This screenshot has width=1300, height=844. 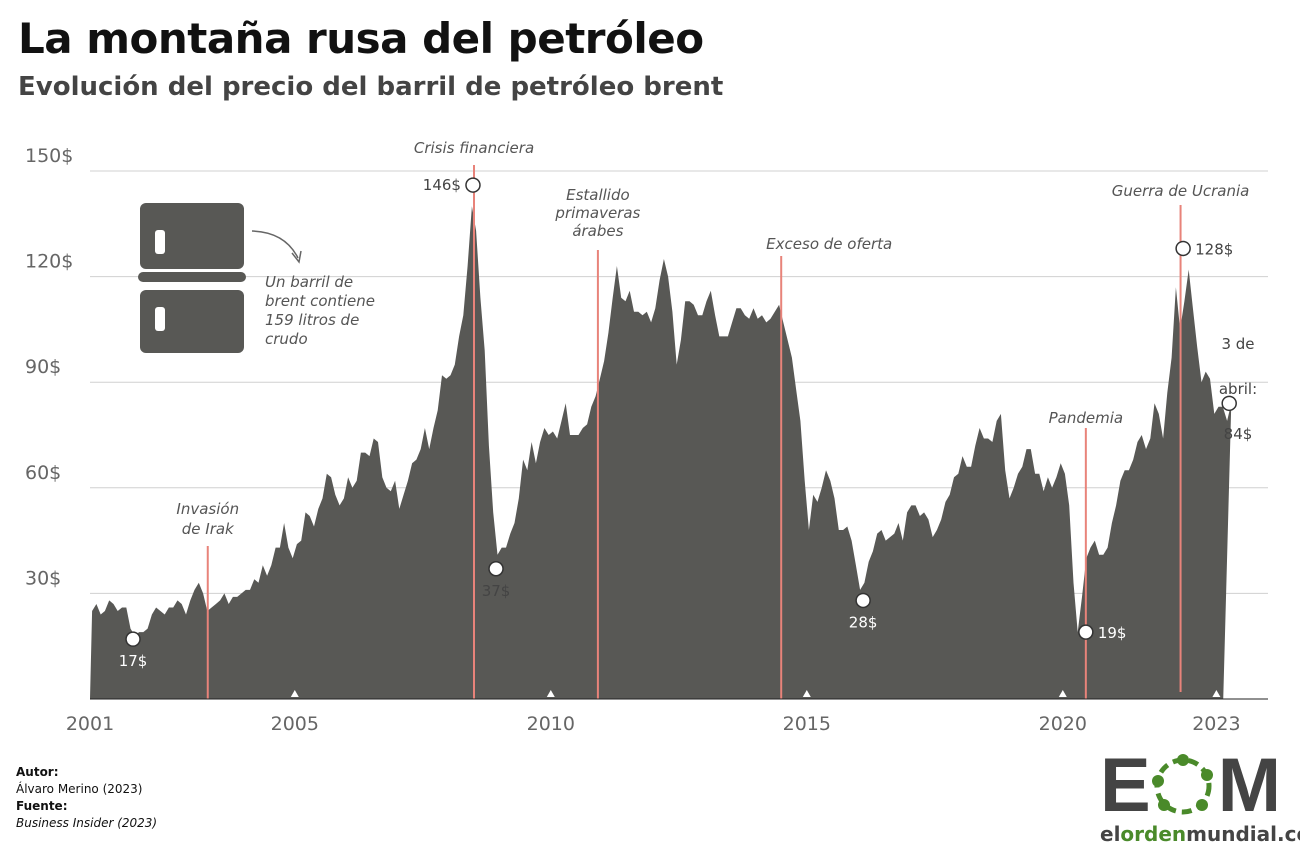 I want to click on x-tick-label: 2010, so click(x=551, y=724).